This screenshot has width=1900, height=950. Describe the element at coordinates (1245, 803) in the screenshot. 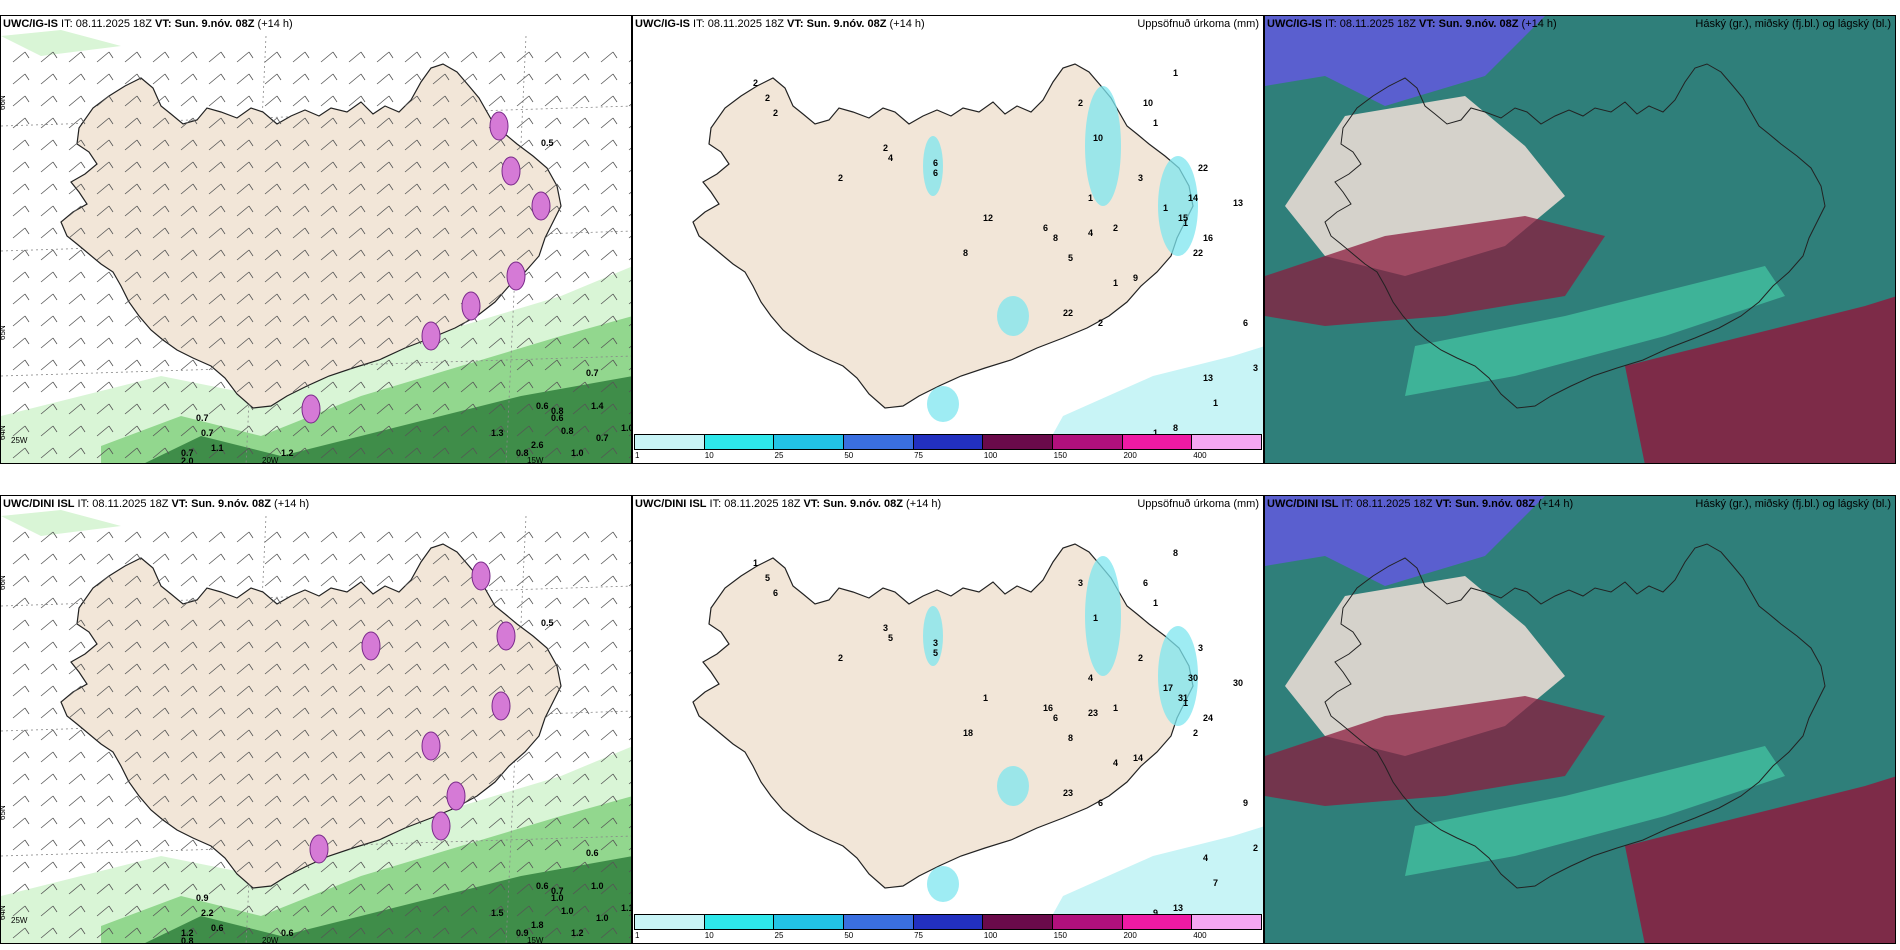

I see `precip-value: 9` at that location.